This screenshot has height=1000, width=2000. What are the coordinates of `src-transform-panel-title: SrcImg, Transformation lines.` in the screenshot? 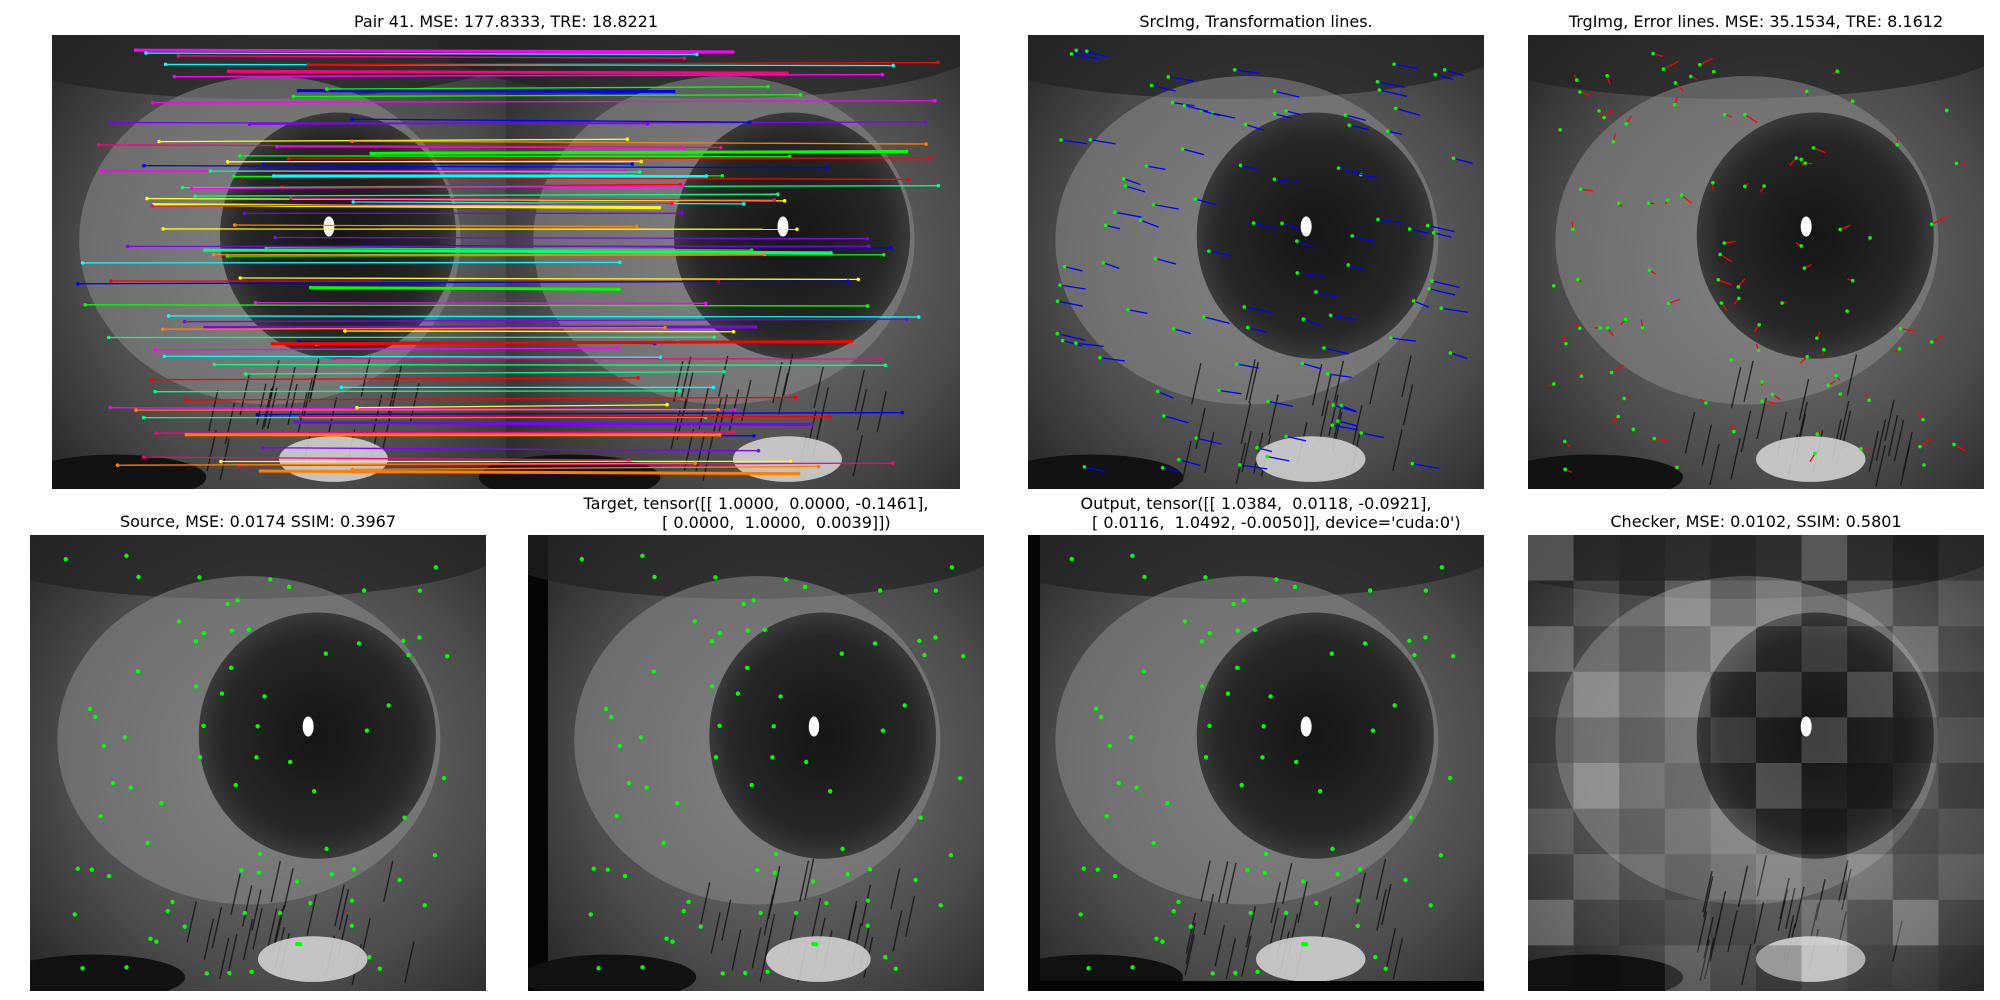 It's located at (1256, 21).